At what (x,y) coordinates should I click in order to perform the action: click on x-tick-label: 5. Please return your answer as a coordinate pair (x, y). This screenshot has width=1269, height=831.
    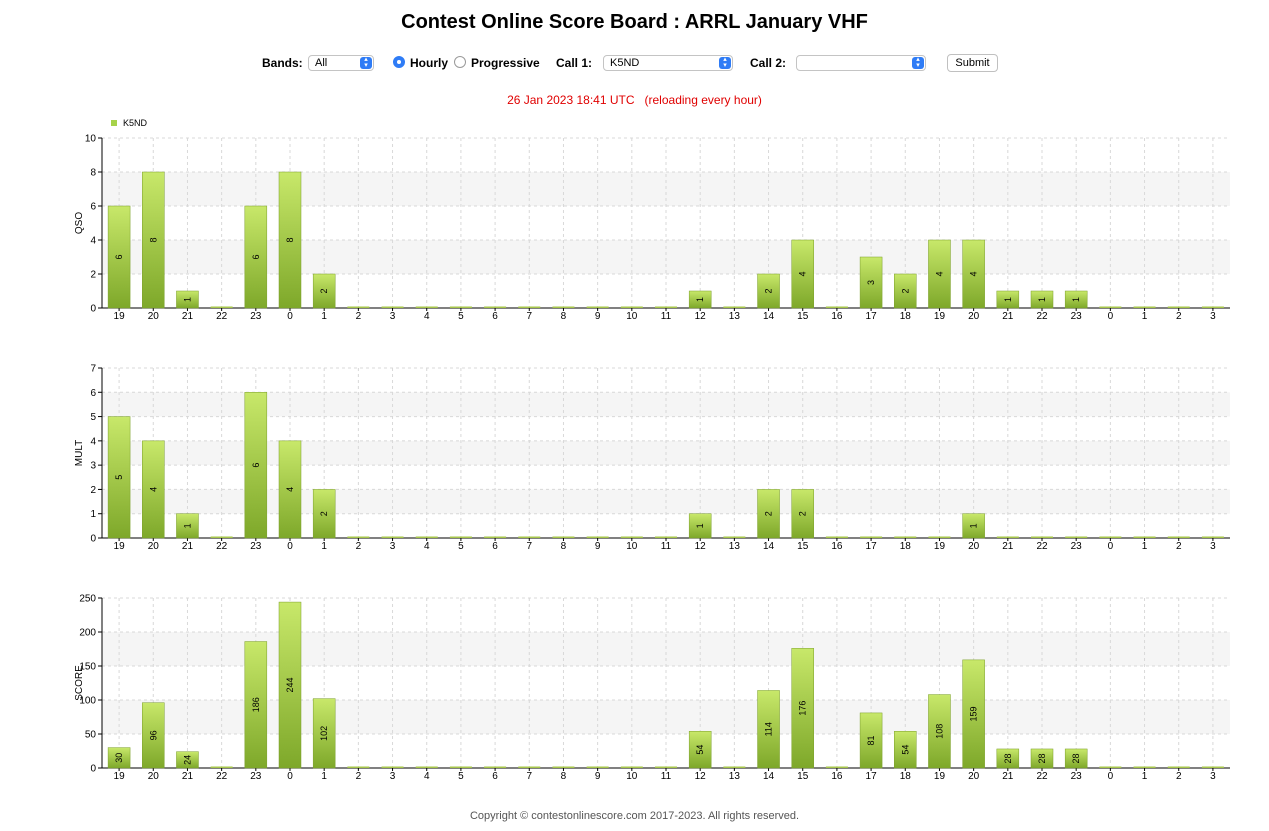
    Looking at the image, I should click on (461, 316).